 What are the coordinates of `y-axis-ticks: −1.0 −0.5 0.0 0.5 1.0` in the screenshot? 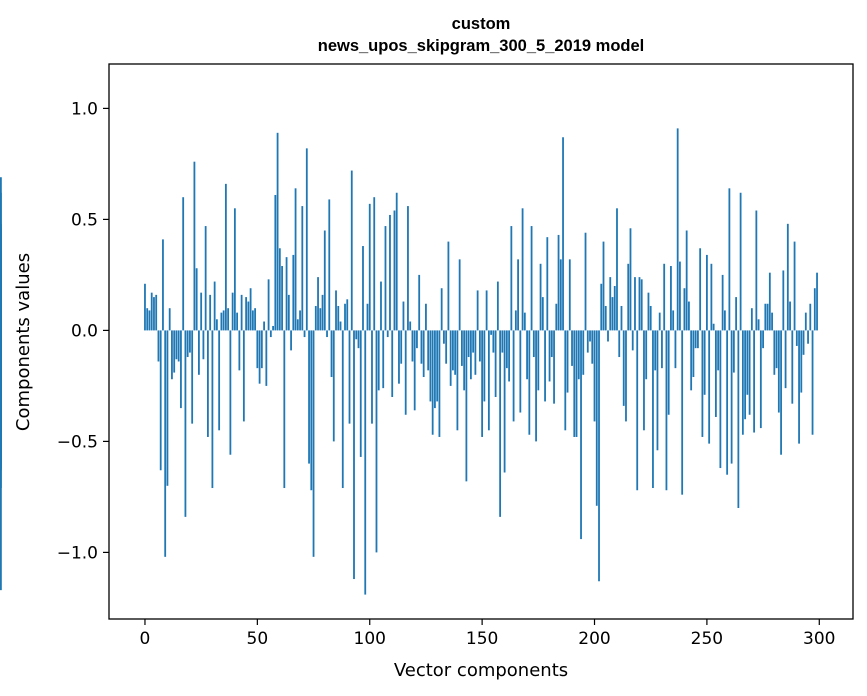 It's located at (83, 331).